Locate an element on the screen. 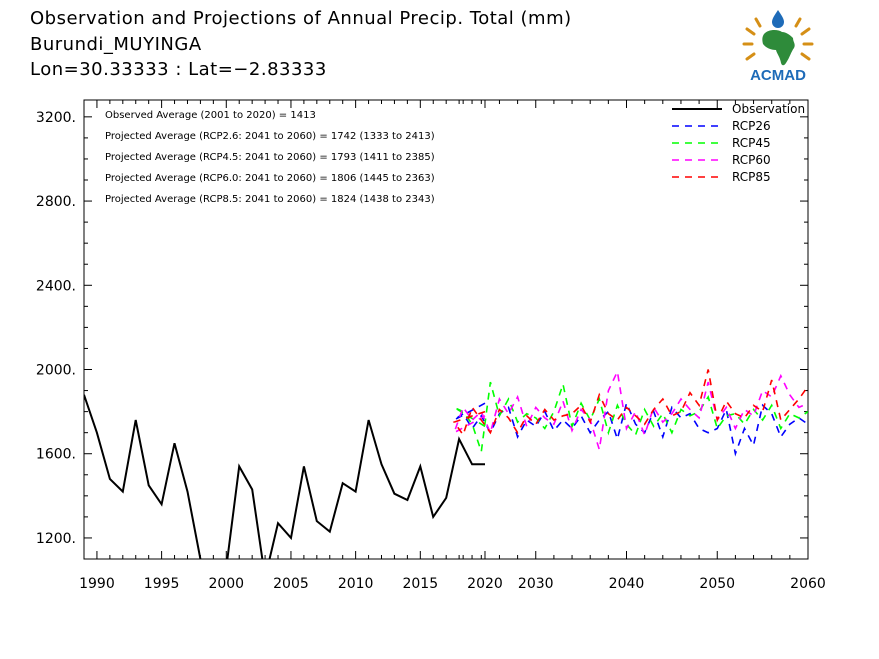 The image size is (879, 659). x-tick-label: 2020 is located at coordinates (485, 584).